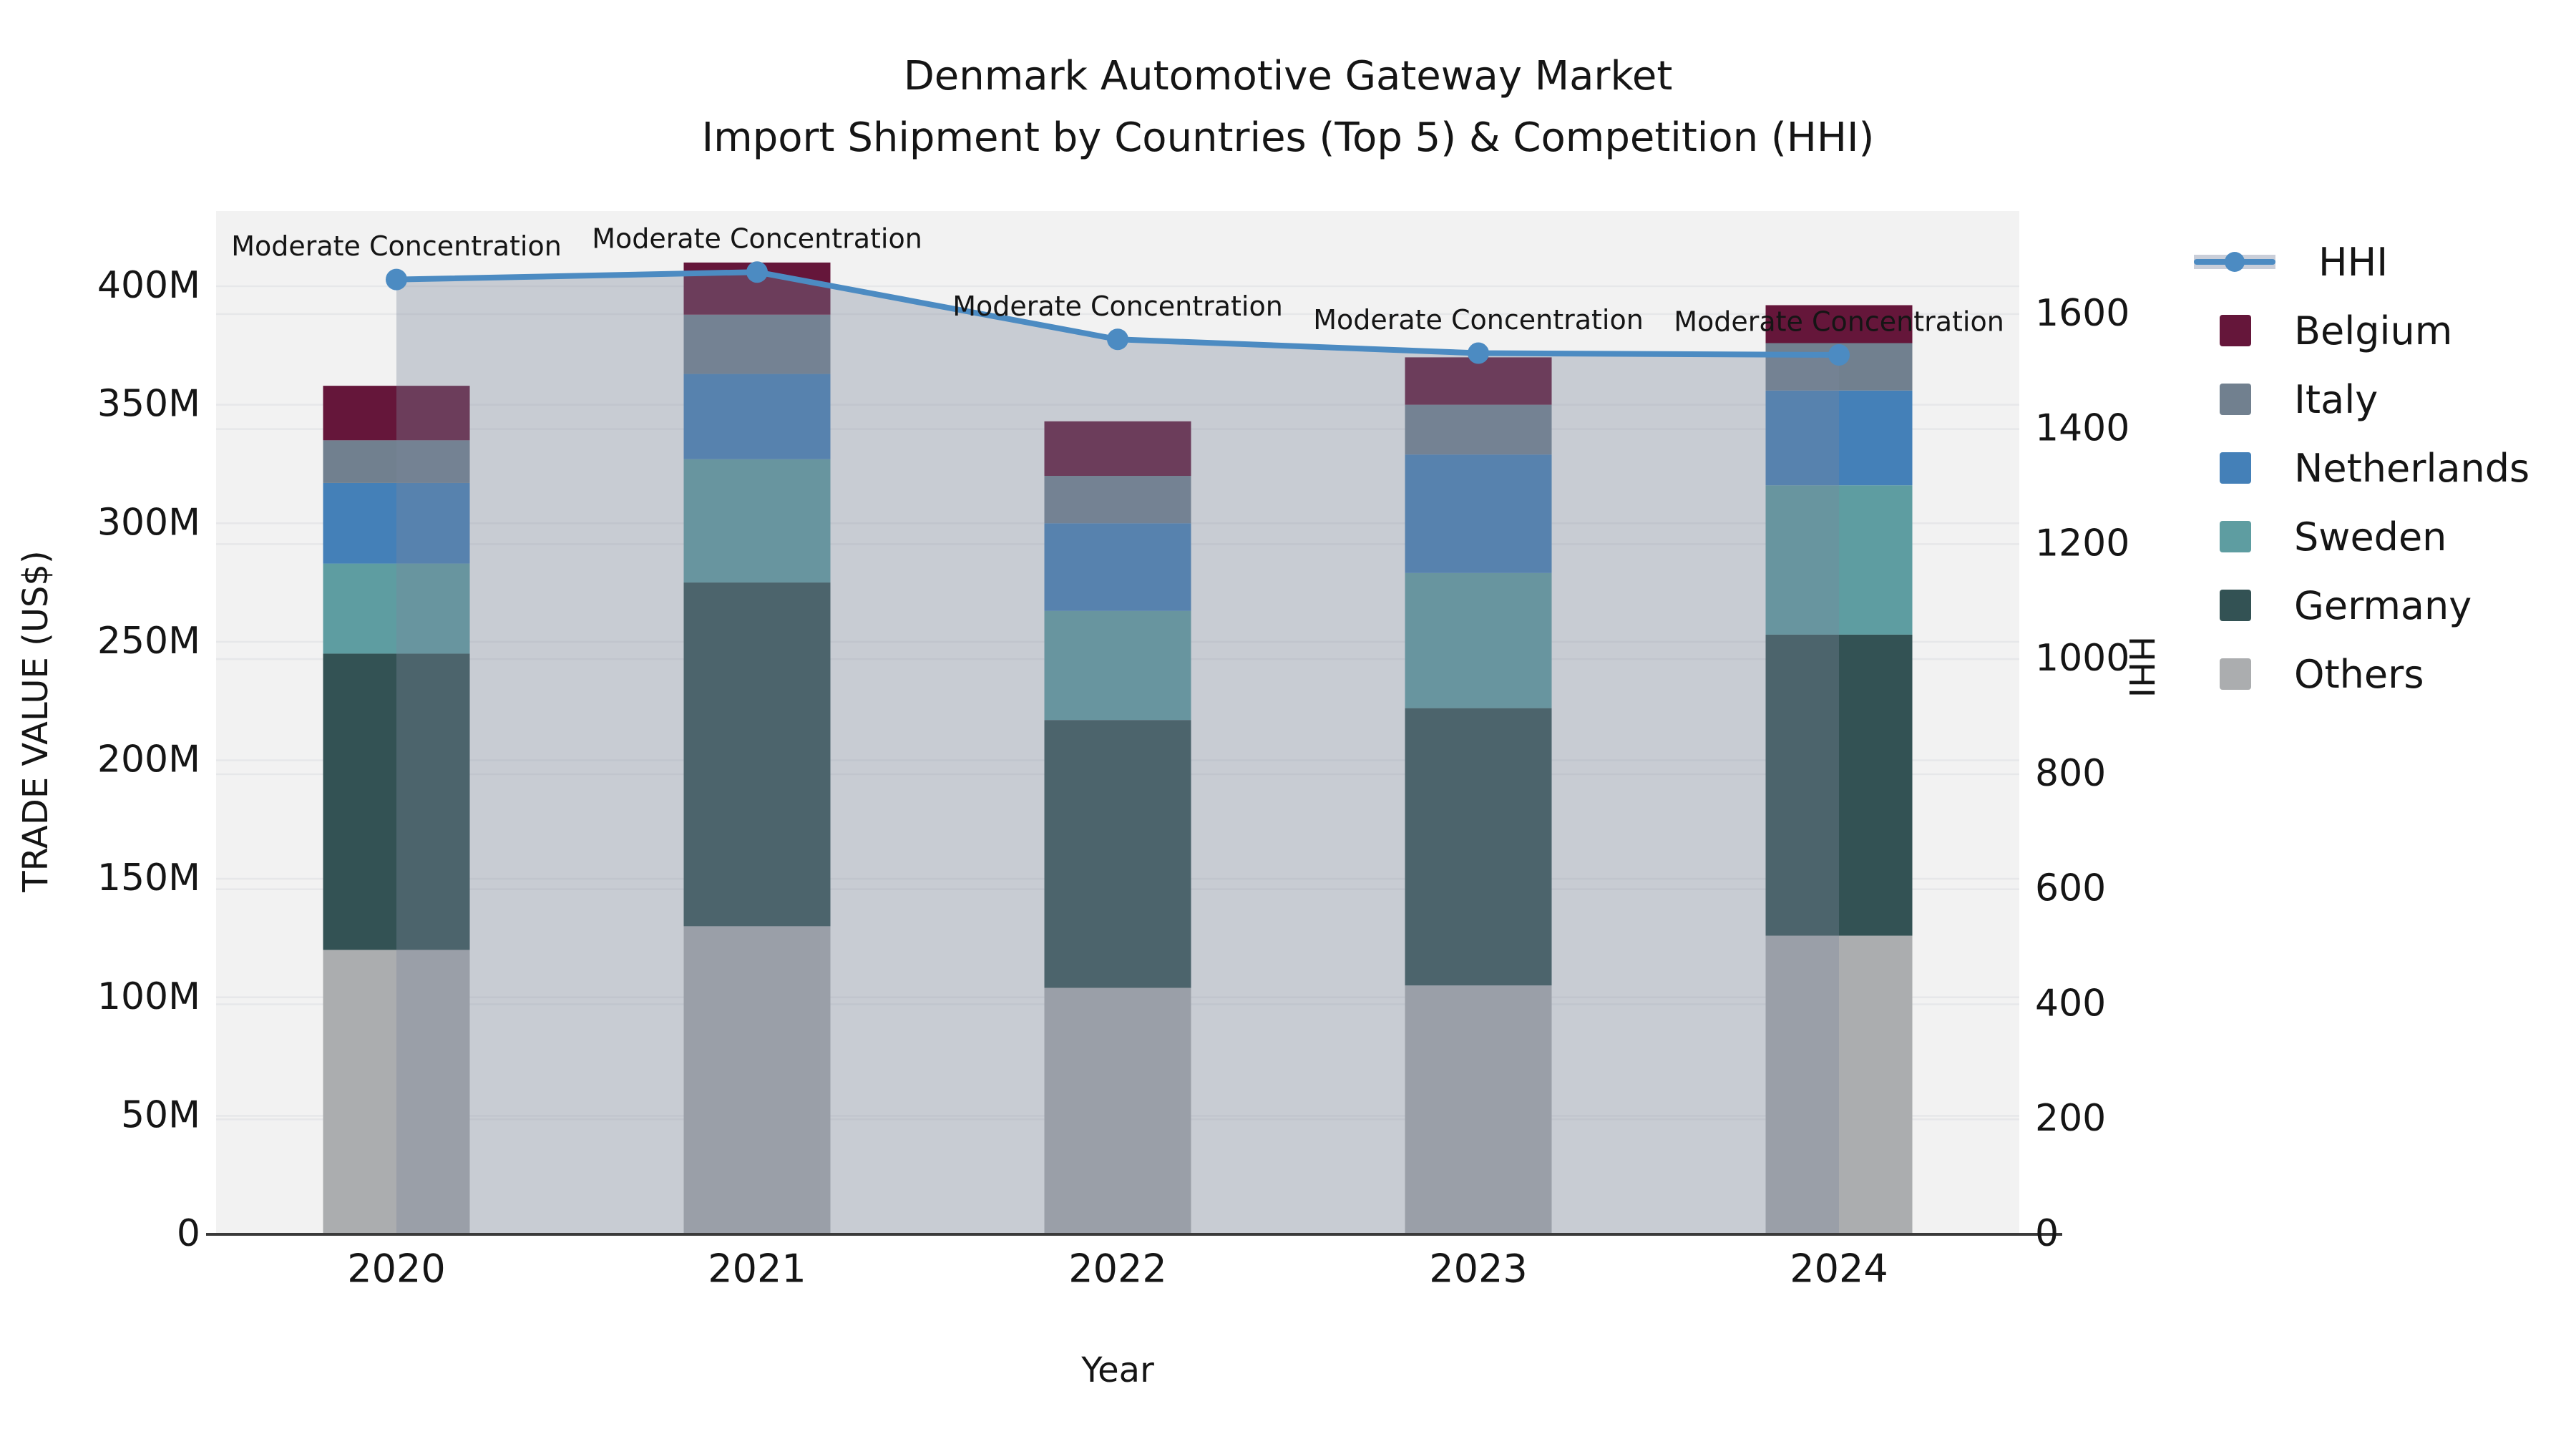 The image size is (2576, 1449). Describe the element at coordinates (757, 416) in the screenshot. I see `bar-segment-netherlands-2021` at that location.